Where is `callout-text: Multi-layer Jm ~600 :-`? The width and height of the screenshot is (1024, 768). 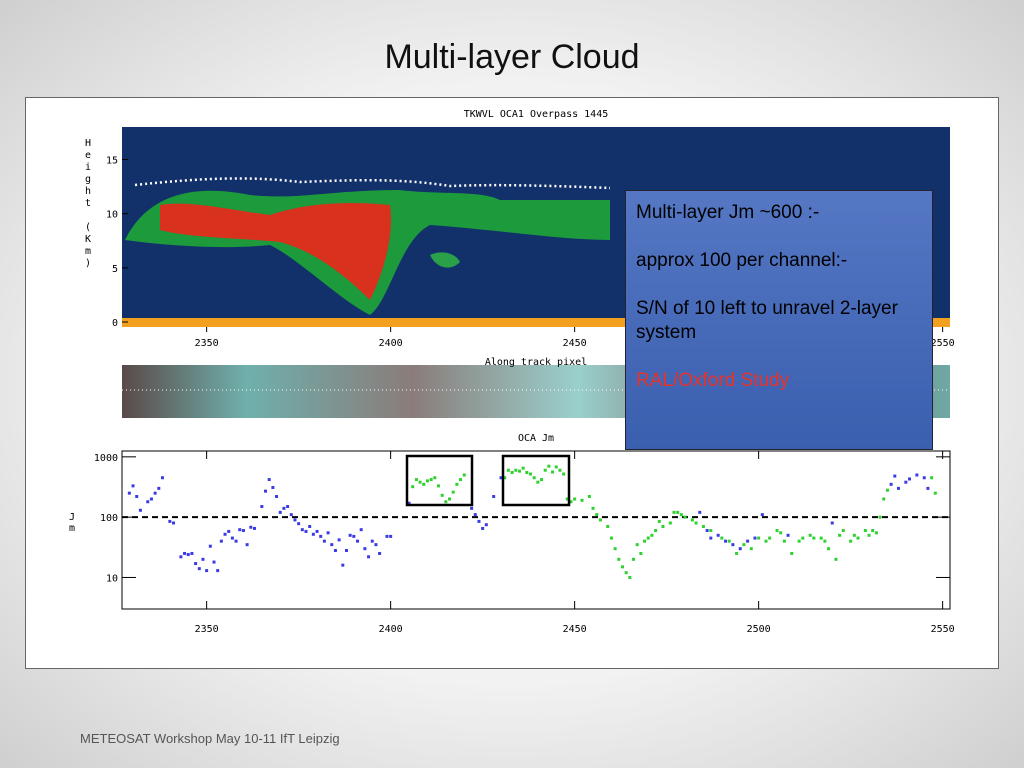
callout-text: Multi-layer Jm ~600 :- is located at coordinates (728, 212).